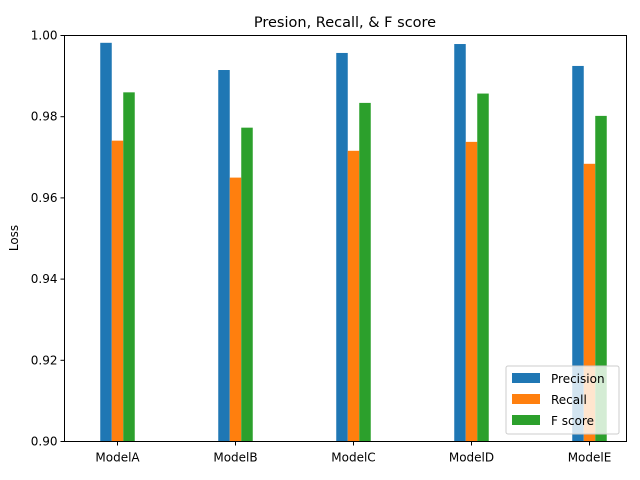 The image size is (640, 480). Describe the element at coordinates (578, 379) in the screenshot. I see `legend-label: Precision` at that location.